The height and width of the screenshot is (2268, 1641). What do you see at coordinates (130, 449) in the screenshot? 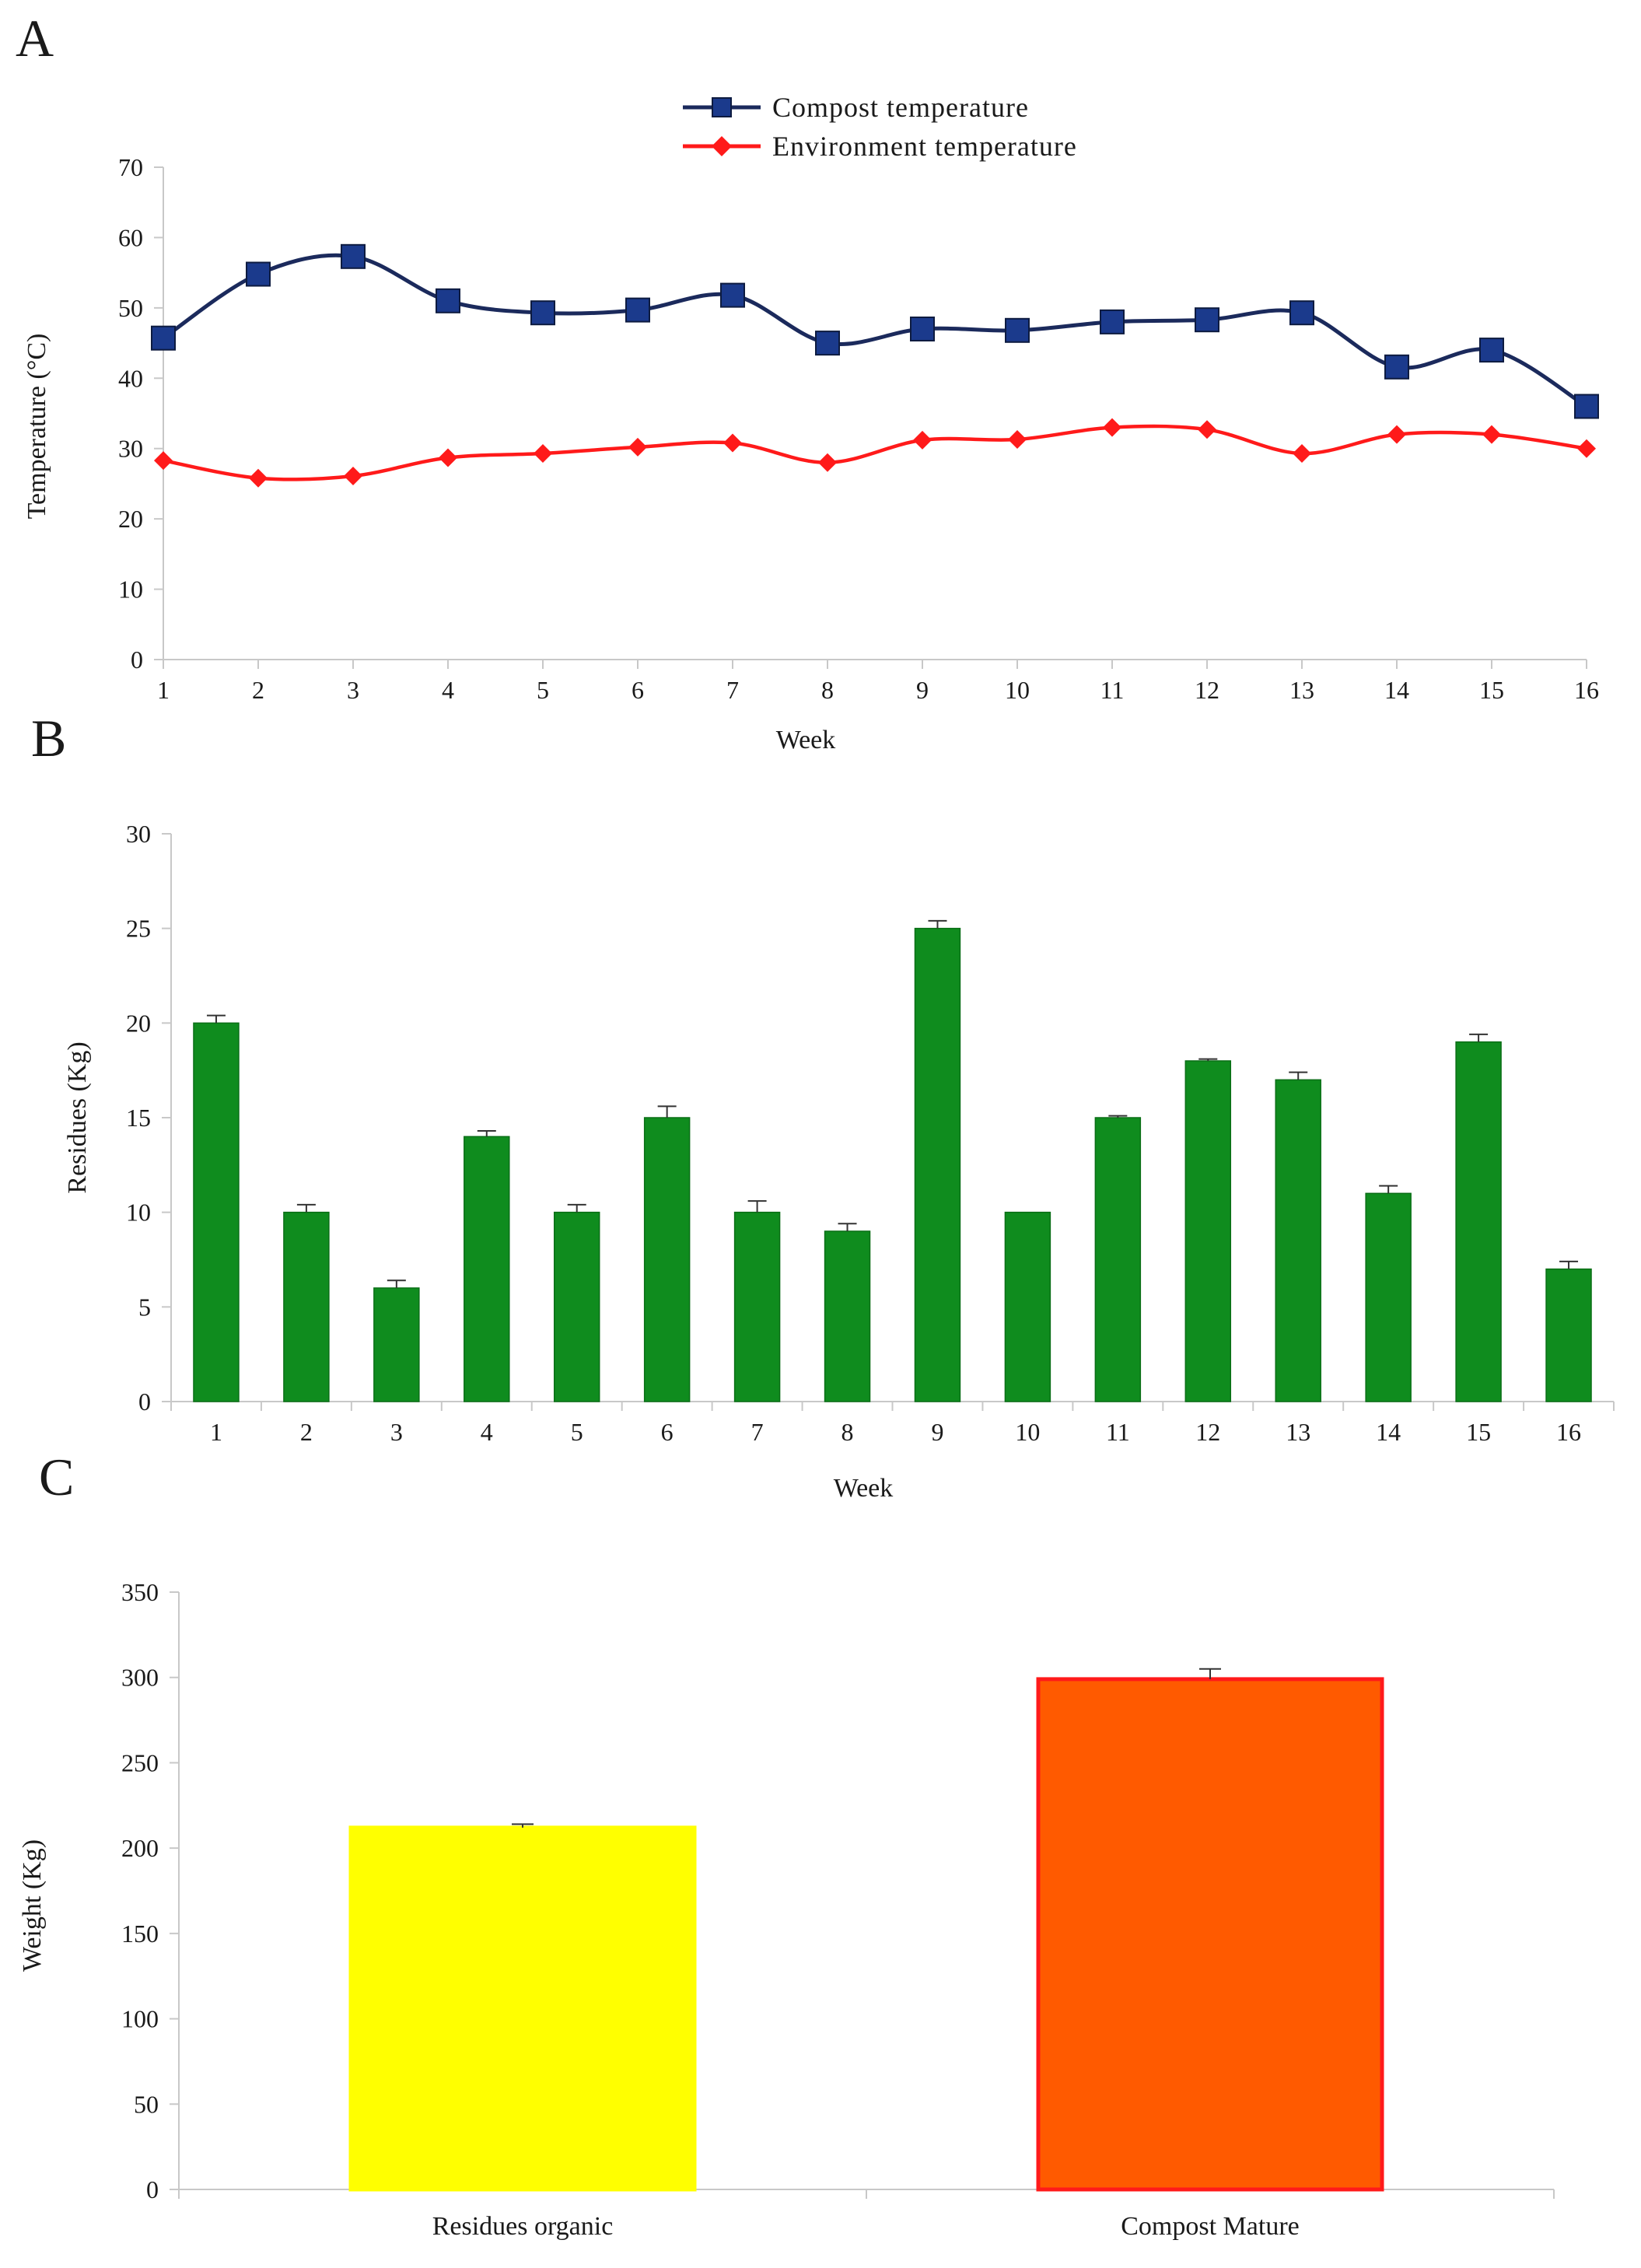
I see `y-tick-label-30: 30` at bounding box center [130, 449].